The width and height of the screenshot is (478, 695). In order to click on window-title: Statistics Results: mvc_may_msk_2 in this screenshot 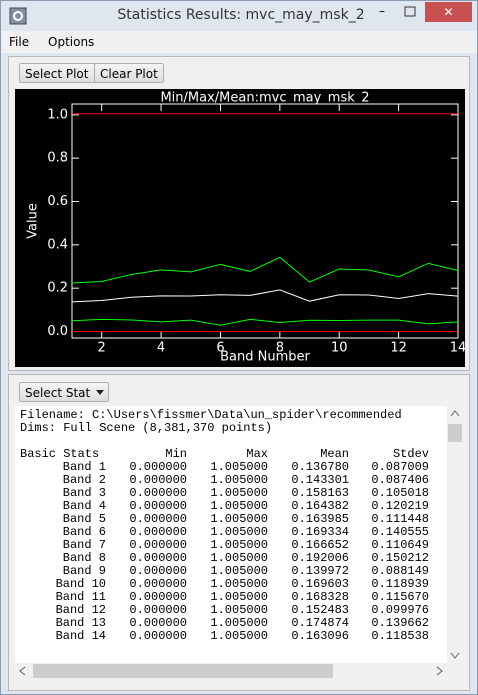, I will do `click(241, 15)`.